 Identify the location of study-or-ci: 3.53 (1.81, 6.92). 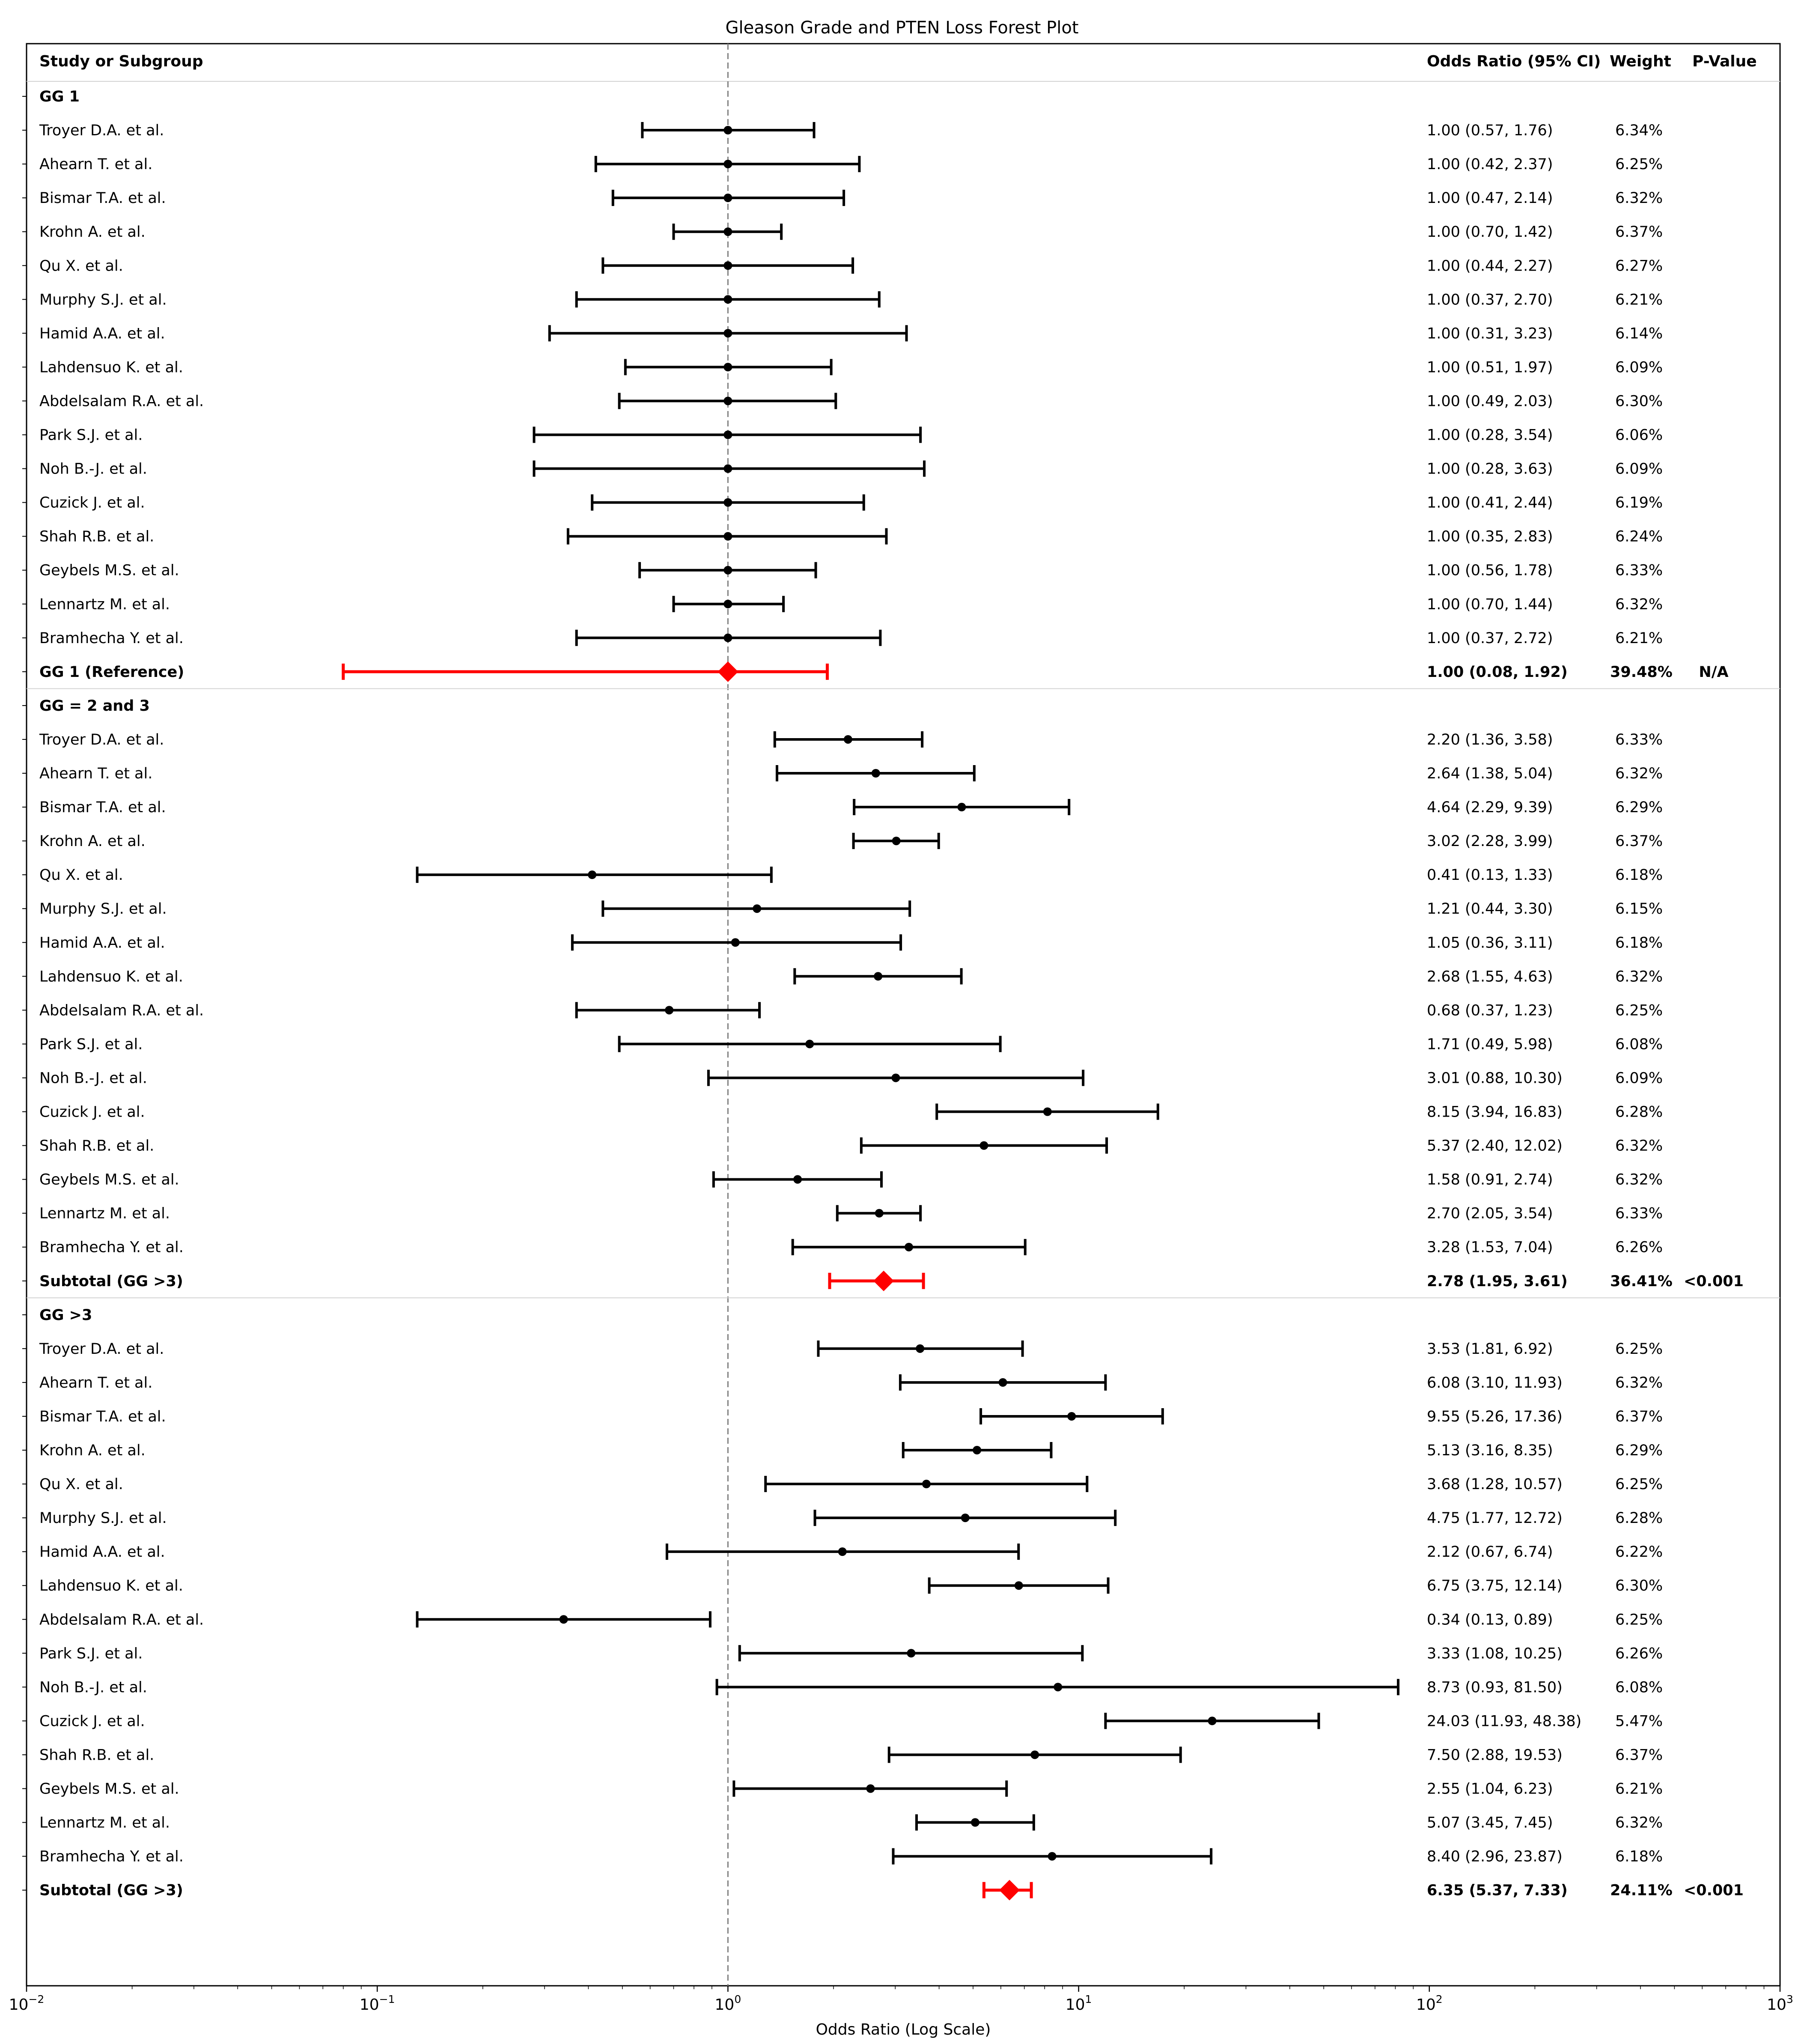
(1490, 1349).